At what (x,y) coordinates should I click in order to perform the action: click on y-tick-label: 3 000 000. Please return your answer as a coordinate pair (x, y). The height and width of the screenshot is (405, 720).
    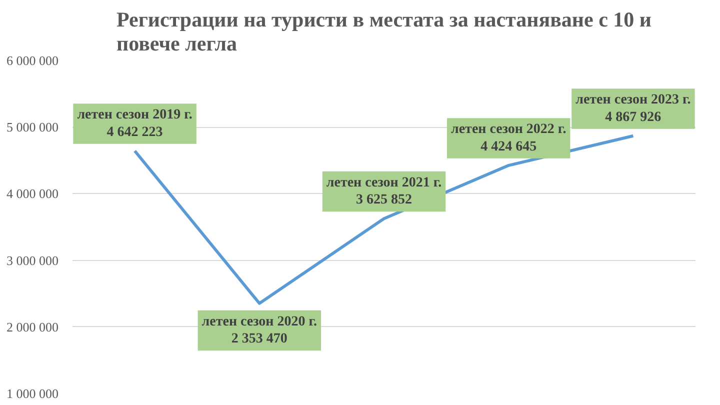
    Looking at the image, I should click on (32, 260).